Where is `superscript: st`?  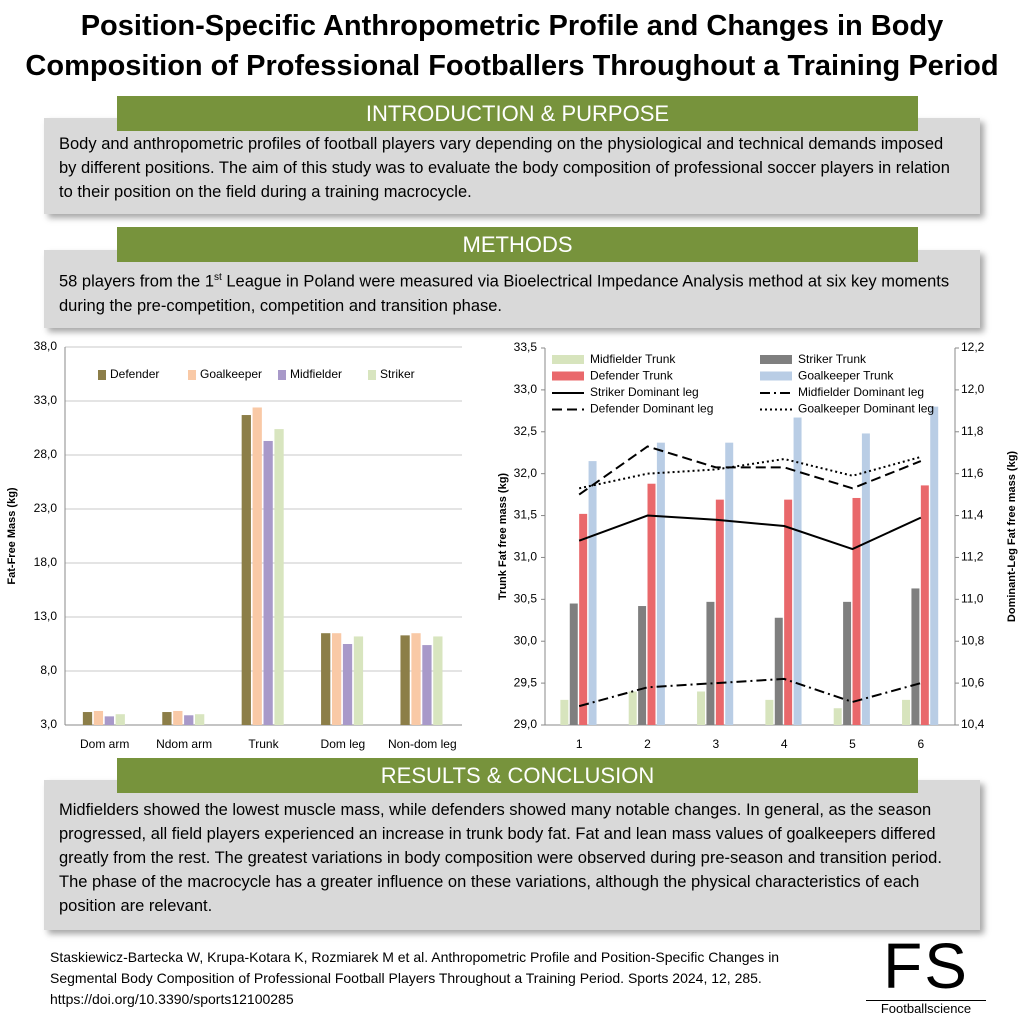
superscript: st is located at coordinates (218, 277).